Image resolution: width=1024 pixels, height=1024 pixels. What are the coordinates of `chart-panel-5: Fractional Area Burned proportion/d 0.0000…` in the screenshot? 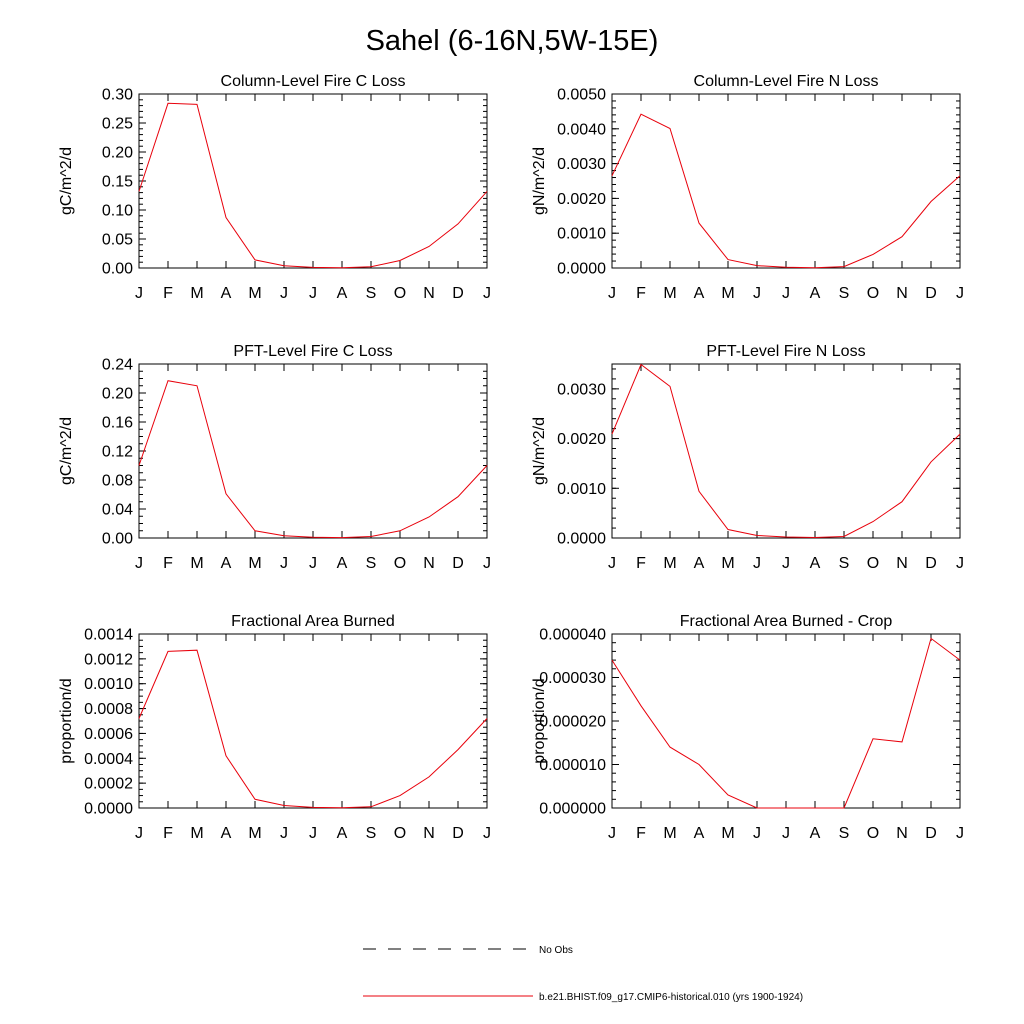 It's located at (274, 727).